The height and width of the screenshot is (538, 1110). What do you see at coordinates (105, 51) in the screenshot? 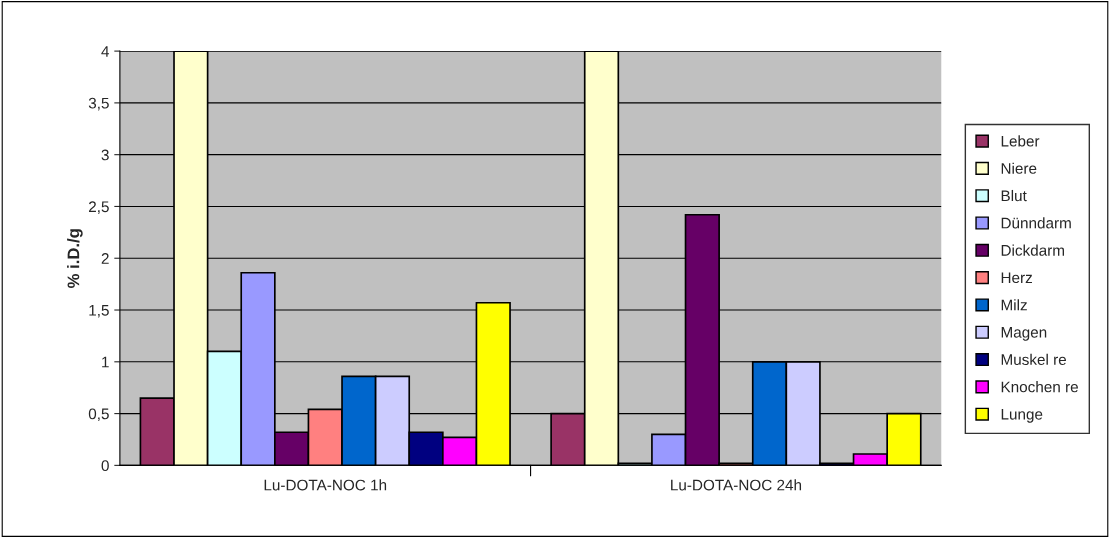
I see `y-tick-label: 4` at bounding box center [105, 51].